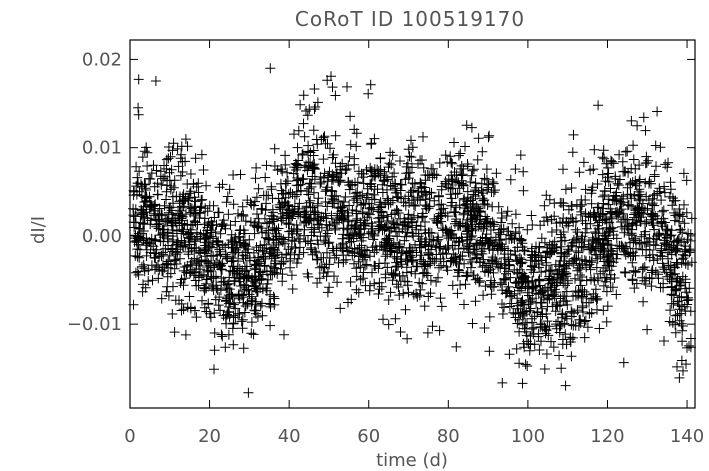 Image resolution: width=709 pixels, height=471 pixels. I want to click on x-tick-label: 80, so click(448, 436).